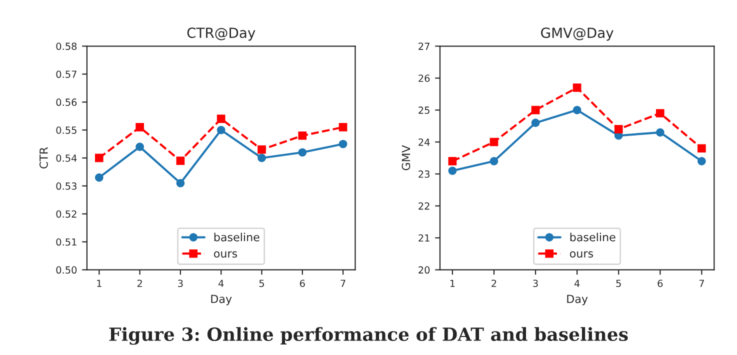 The height and width of the screenshot is (355, 737). I want to click on y-tick-label: 26, so click(424, 78).